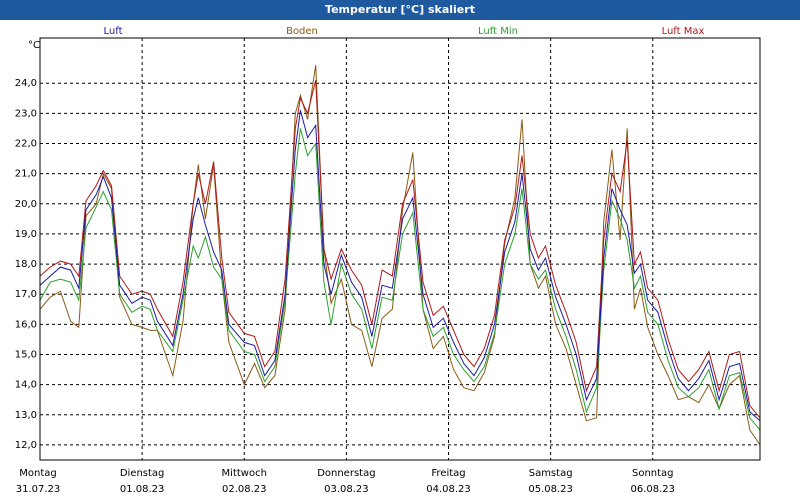  Describe the element at coordinates (404, 31) in the screenshot. I see `legend: Luft Boden Luft Min Luft Max` at that location.